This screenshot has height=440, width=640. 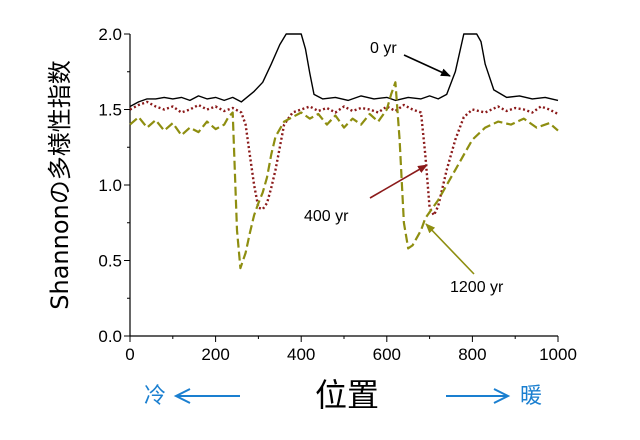 What do you see at coordinates (215, 354) in the screenshot?
I see `x-tick-label: 200` at bounding box center [215, 354].